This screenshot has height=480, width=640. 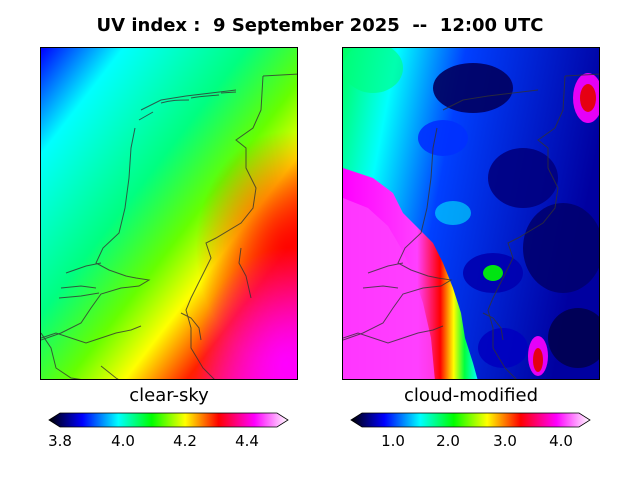 What do you see at coordinates (393, 441) in the screenshot?
I see `tick-label: 1.0` at bounding box center [393, 441].